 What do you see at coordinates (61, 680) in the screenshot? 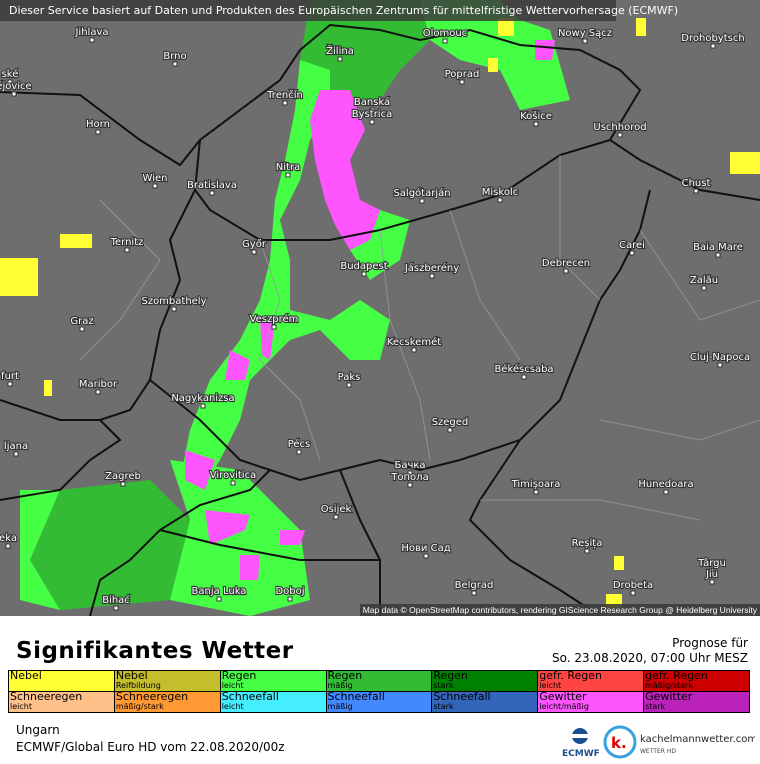
I see `legend-item: Nebel` at bounding box center [61, 680].